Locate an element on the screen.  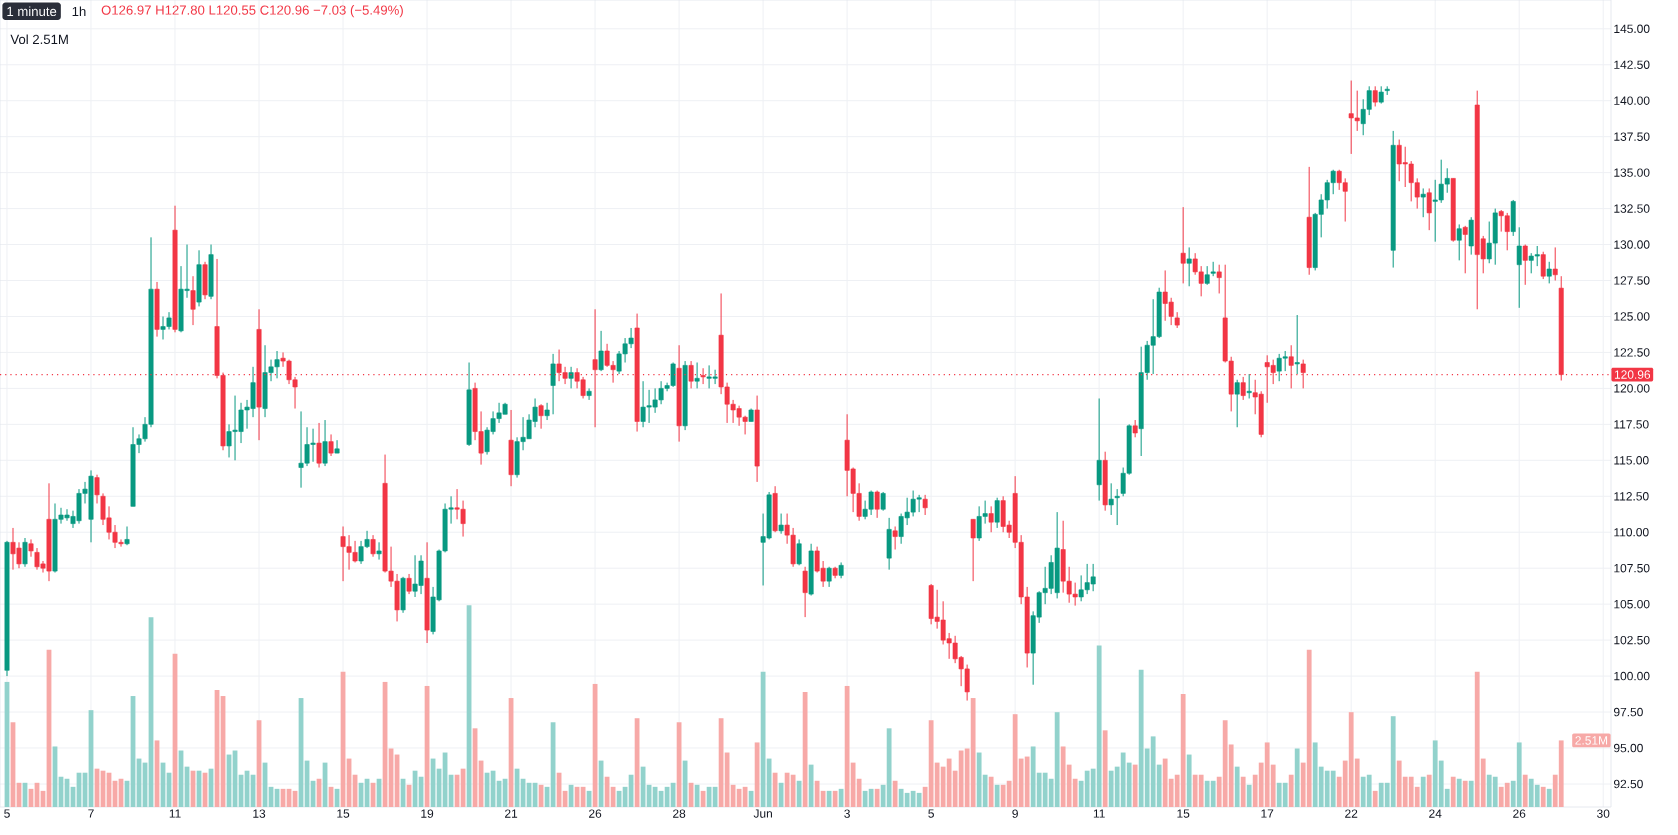
x-tick-label: 19 is located at coordinates (427, 813).